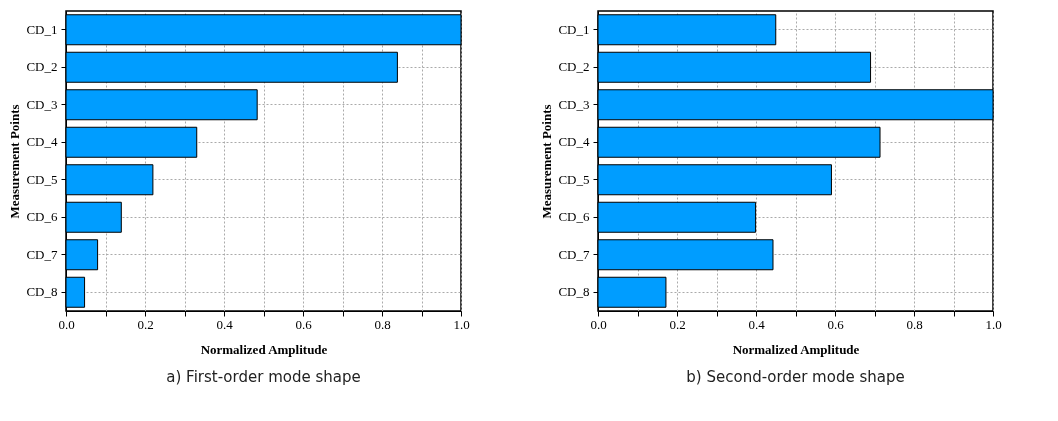  Describe the element at coordinates (795, 377) in the screenshot. I see `text: b) Second-order mode shape` at that location.